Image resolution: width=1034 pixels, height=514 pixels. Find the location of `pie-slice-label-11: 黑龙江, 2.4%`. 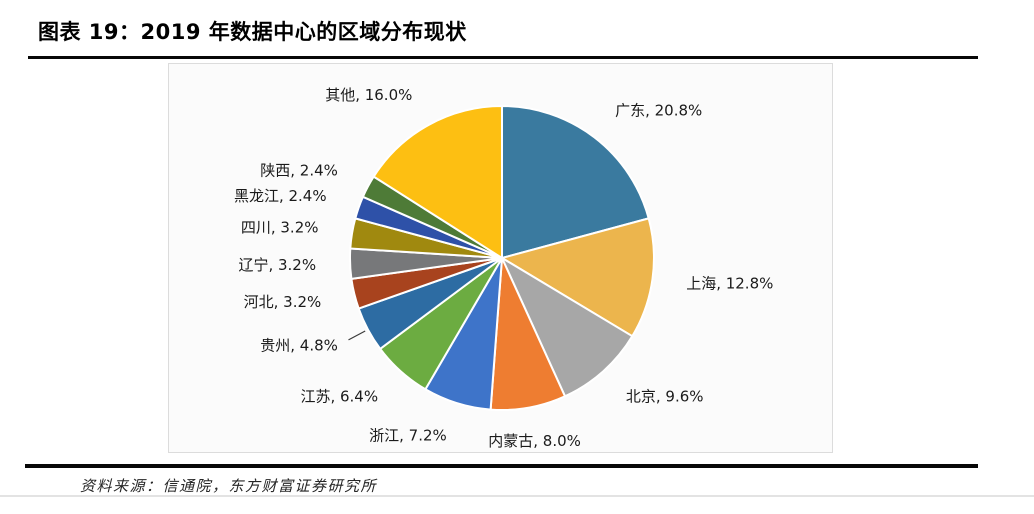

pie-slice-label-11: 黑龙江, 2.4% is located at coordinates (280, 196).